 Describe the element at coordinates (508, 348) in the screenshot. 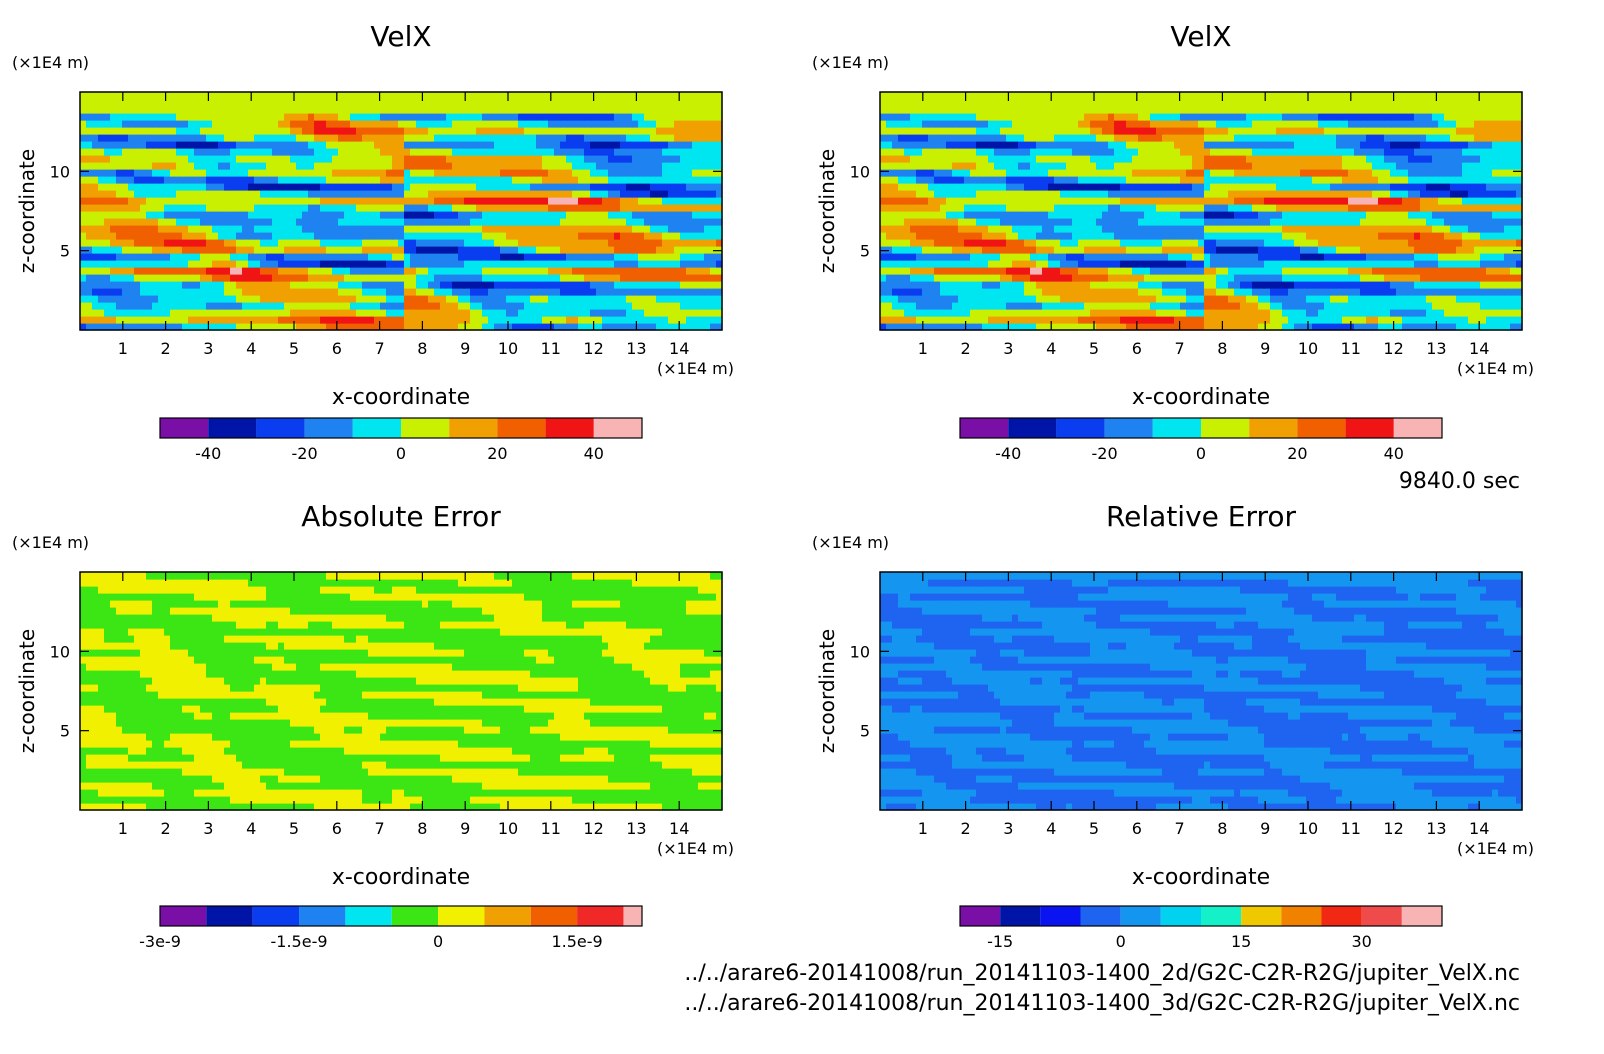

I see `x-tick-label: 10` at that location.